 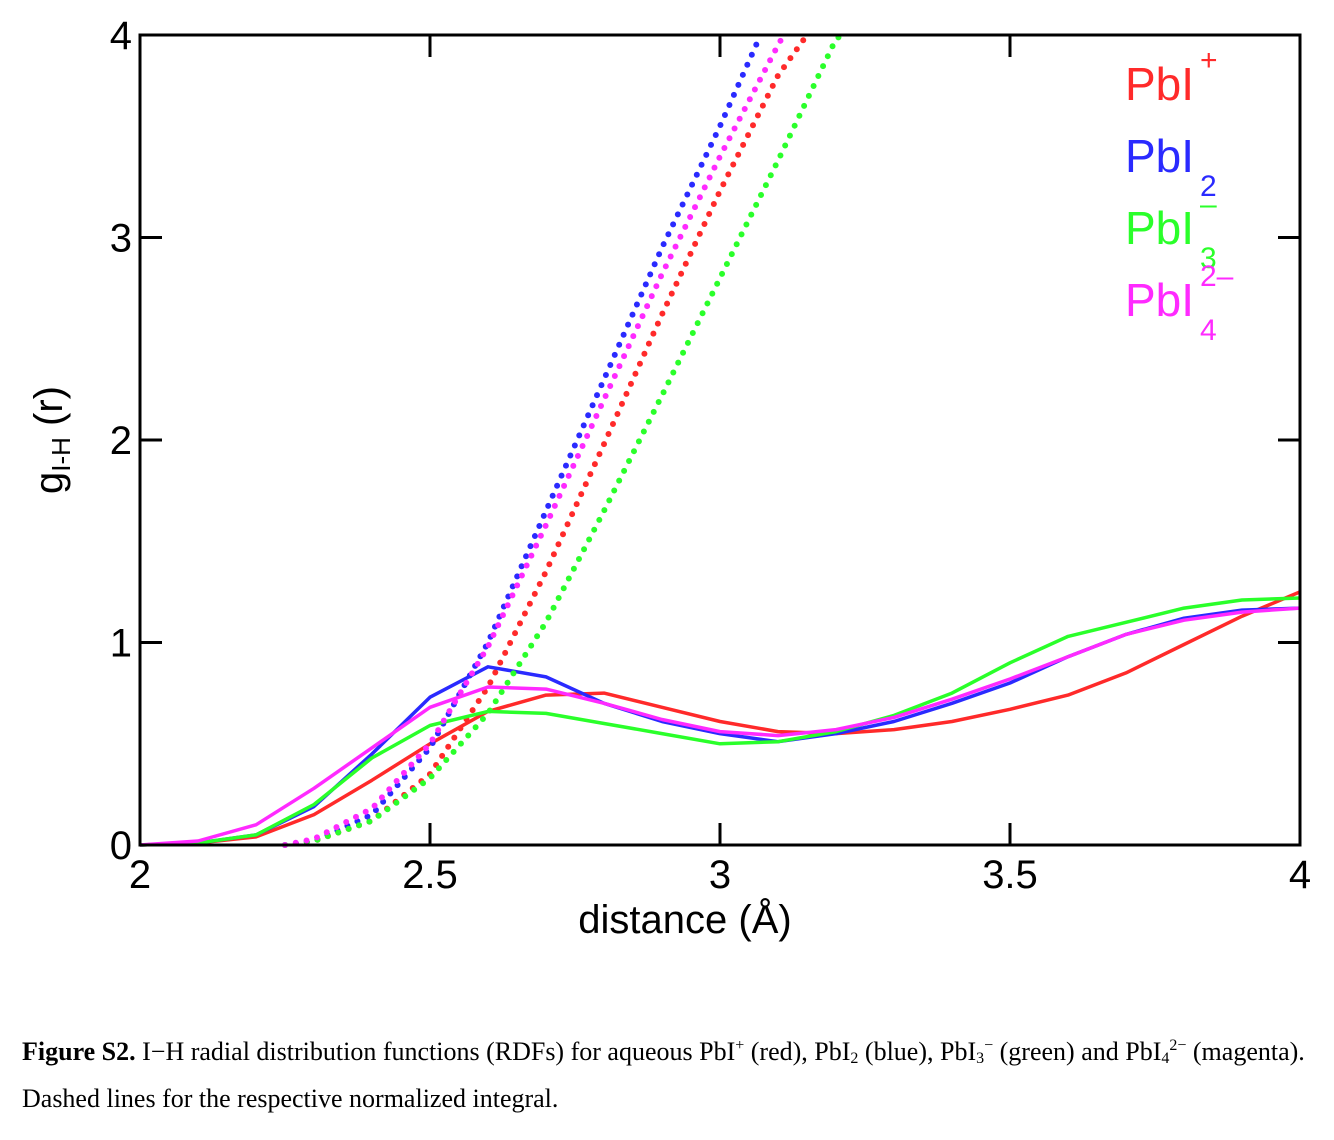 I want to click on y-axis-label-sub: I-H, so click(x=61, y=454).